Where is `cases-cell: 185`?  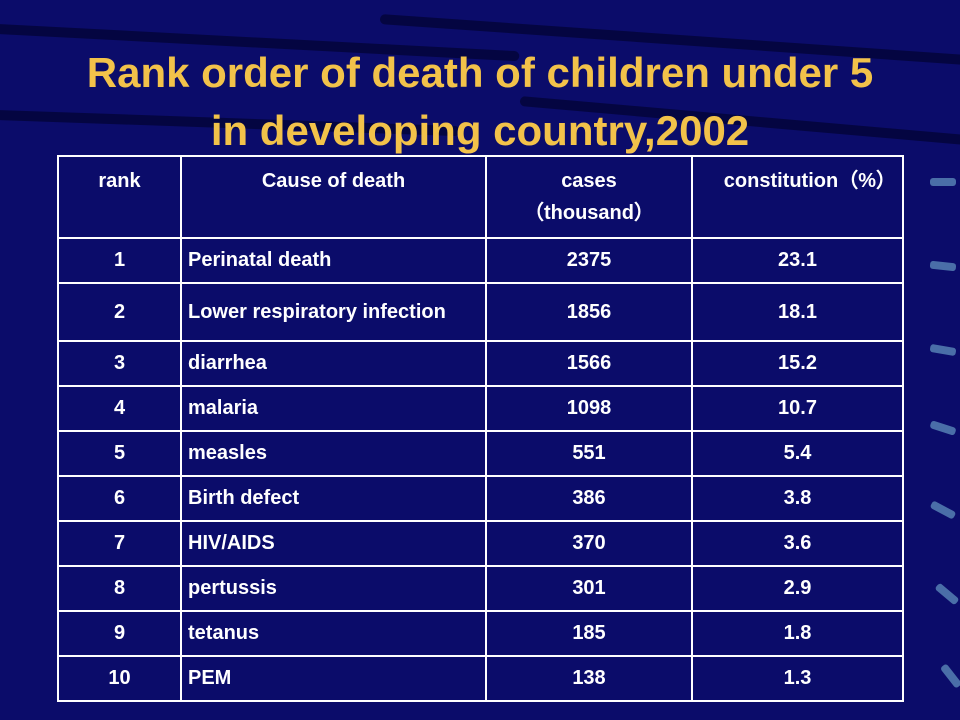
cases-cell: 185 is located at coordinates (589, 633).